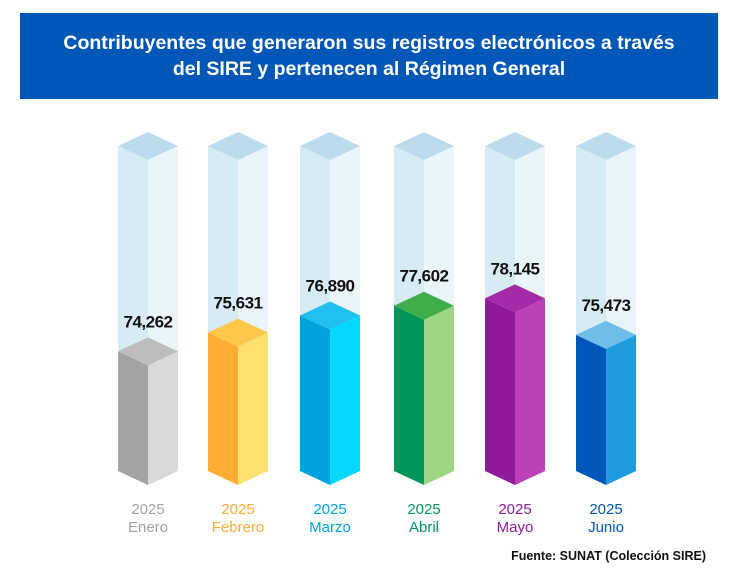 This screenshot has height=588, width=739. I want to click on value-label: 75,473, so click(606, 305).